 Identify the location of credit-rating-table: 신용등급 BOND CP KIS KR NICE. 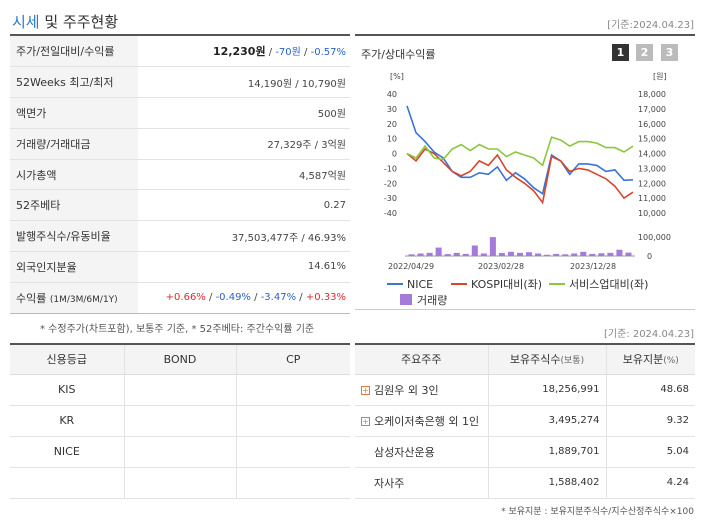
(180, 421).